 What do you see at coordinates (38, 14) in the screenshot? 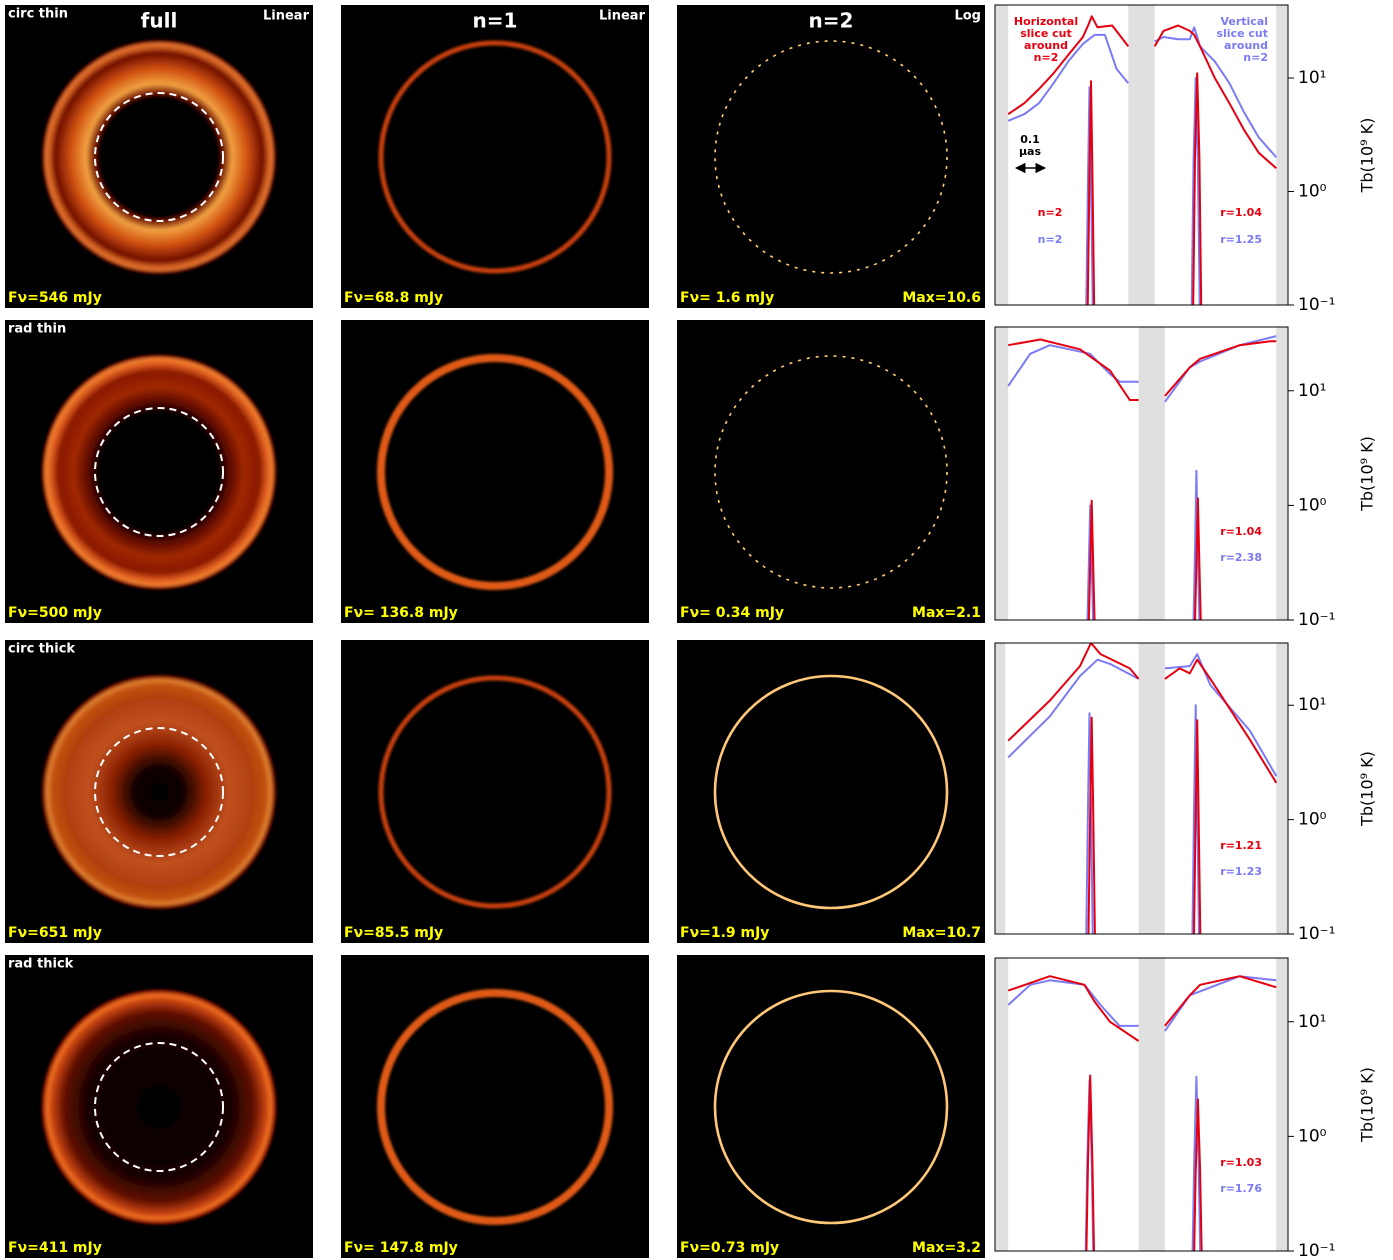
I see `row-label: circ thin` at bounding box center [38, 14].